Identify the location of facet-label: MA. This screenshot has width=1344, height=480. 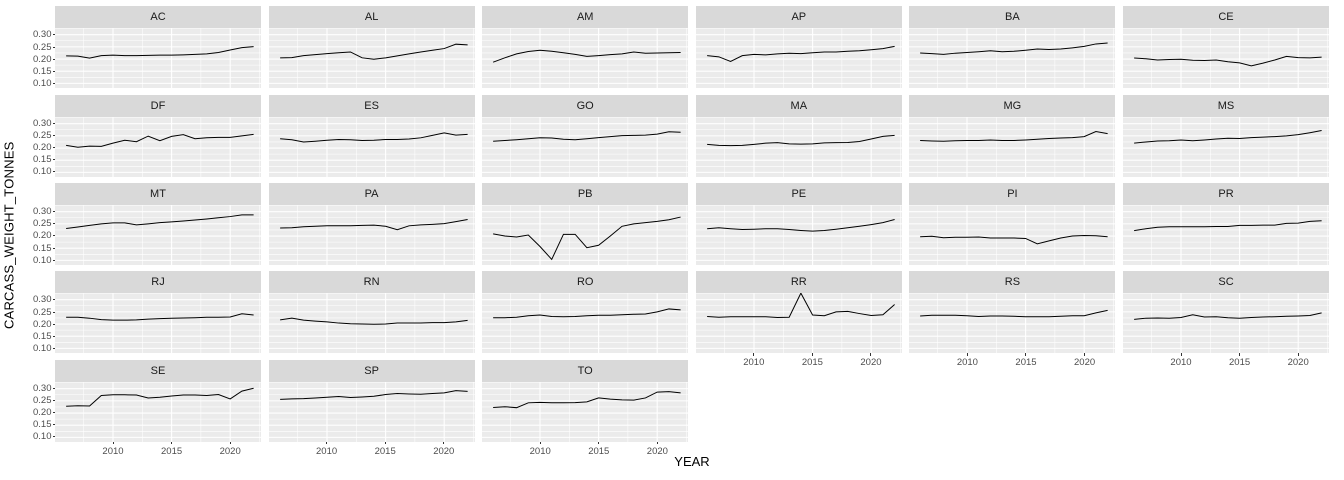
(799, 105).